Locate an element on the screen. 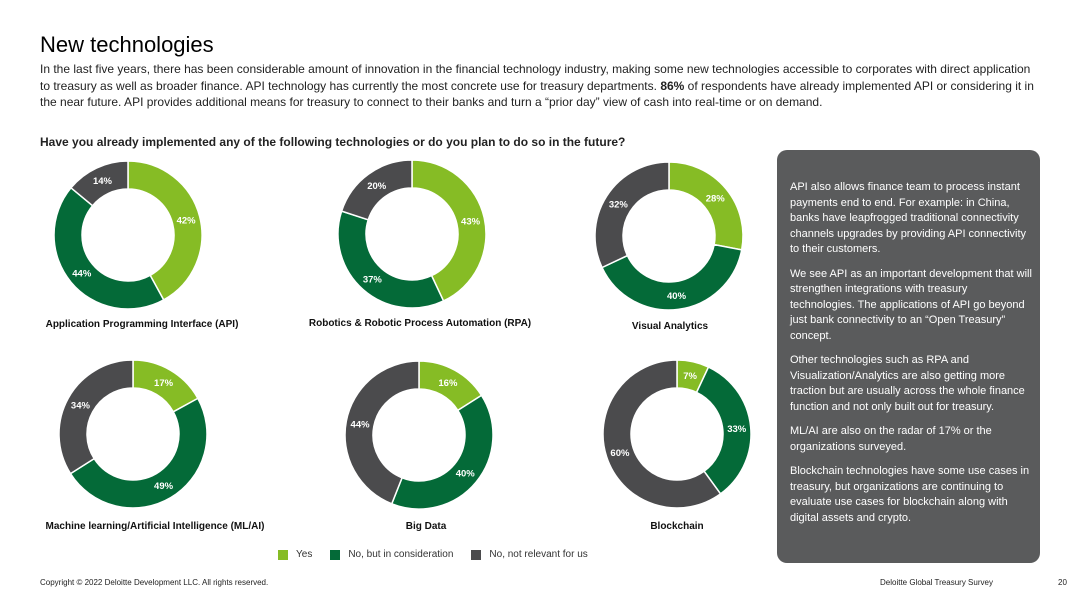 Image resolution: width=1080 pixels, height=608 pixels. data-label-yes: 16% is located at coordinates (448, 383).